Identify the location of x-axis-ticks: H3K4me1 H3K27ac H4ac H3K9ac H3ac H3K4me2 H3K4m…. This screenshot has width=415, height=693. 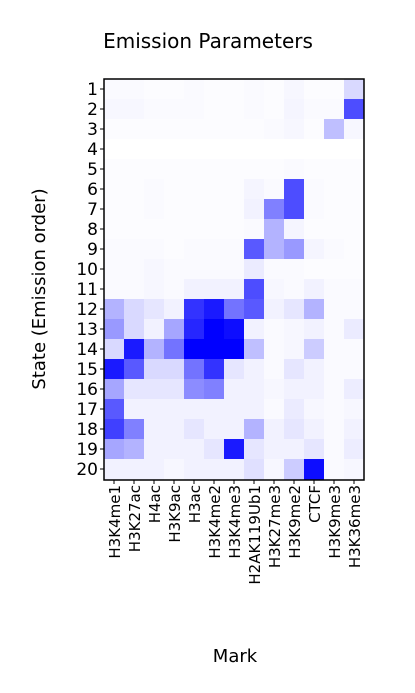
(235, 532).